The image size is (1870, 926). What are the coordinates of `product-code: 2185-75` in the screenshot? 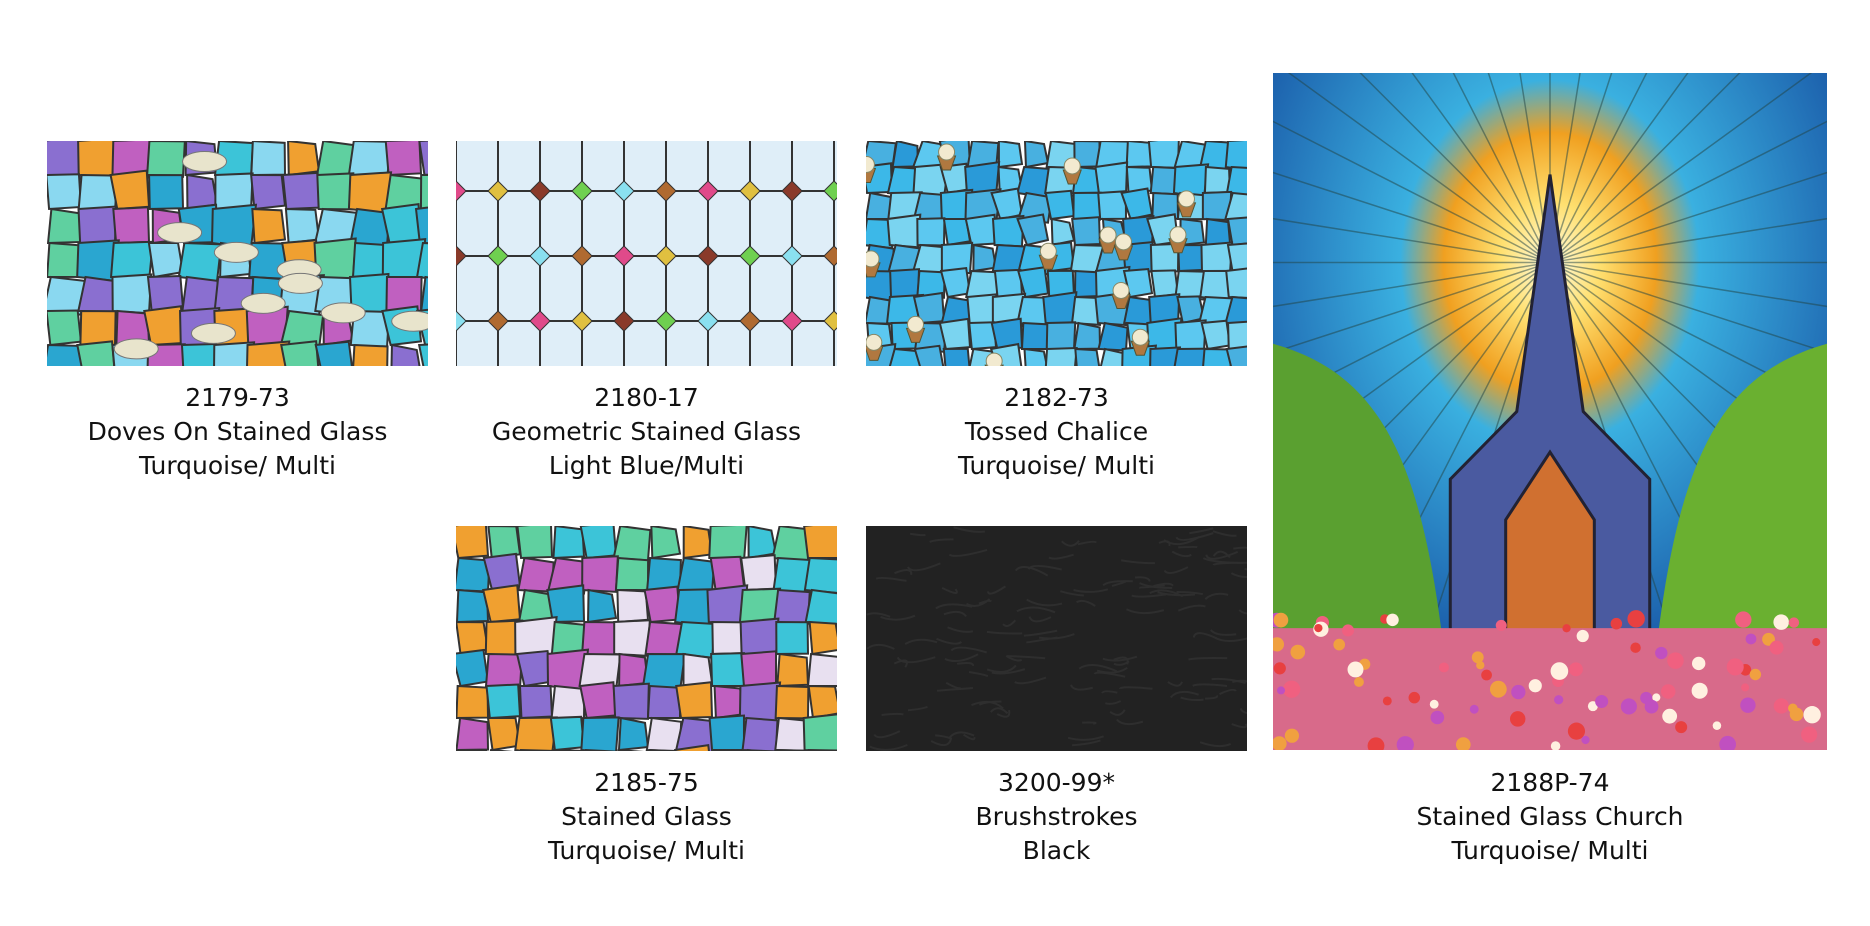 It's located at (646, 782).